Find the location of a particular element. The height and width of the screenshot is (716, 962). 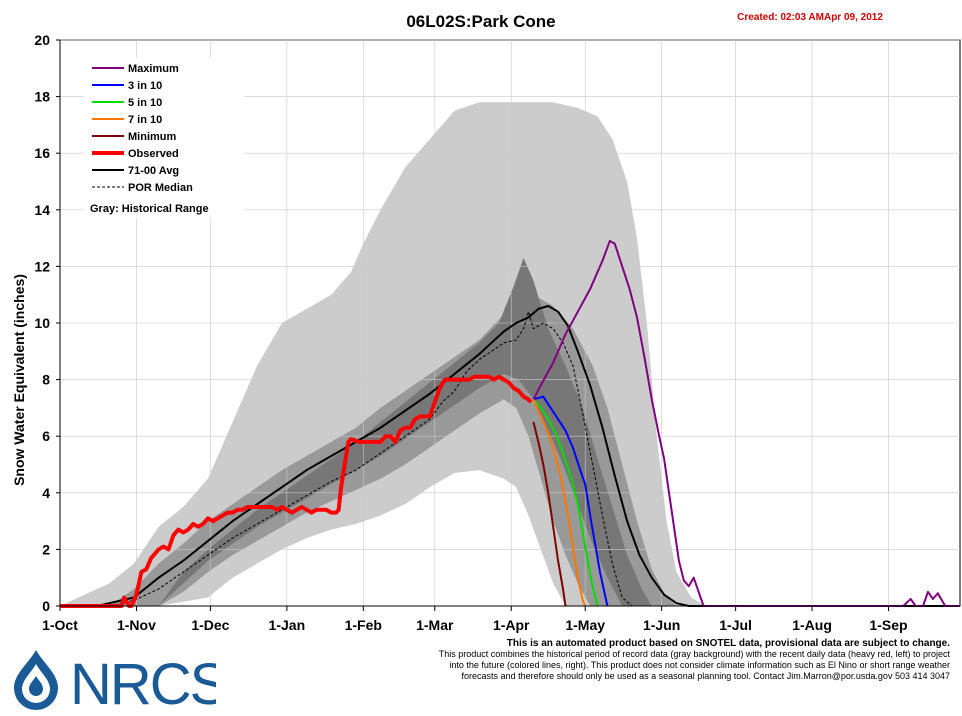

legend-label: Observed is located at coordinates (153, 154).